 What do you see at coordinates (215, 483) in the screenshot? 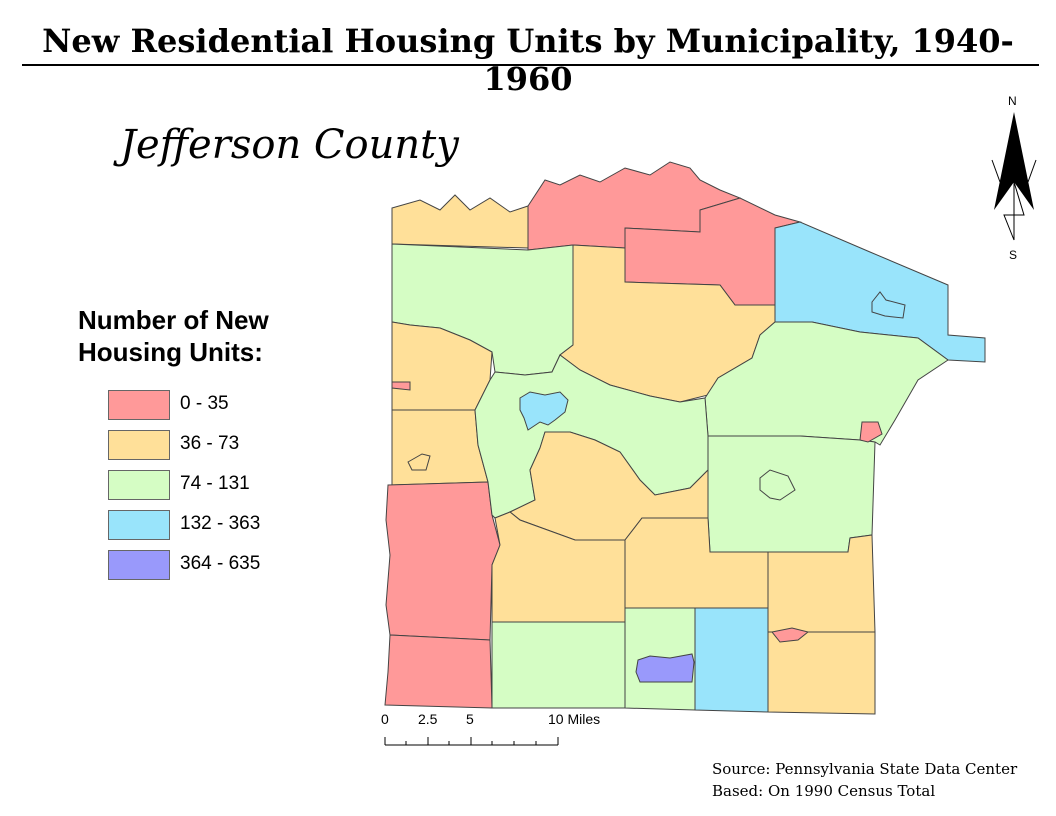
I see `legend-label: 74 - 131` at bounding box center [215, 483].